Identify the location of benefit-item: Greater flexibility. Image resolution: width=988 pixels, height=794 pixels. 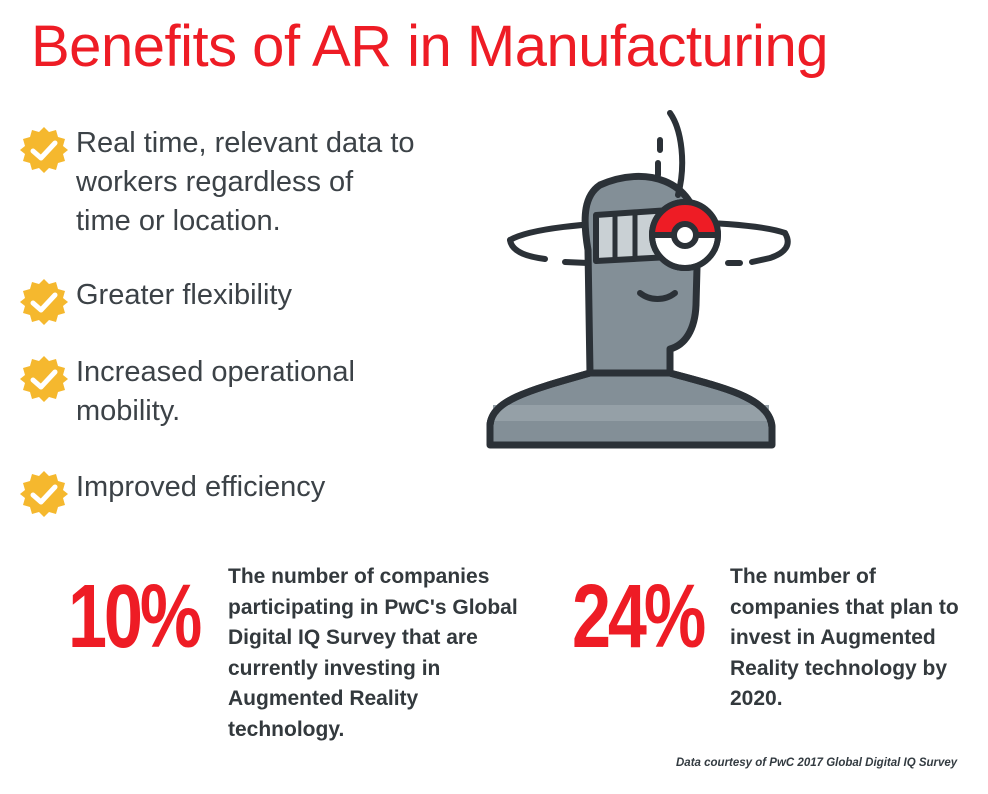
(155, 302).